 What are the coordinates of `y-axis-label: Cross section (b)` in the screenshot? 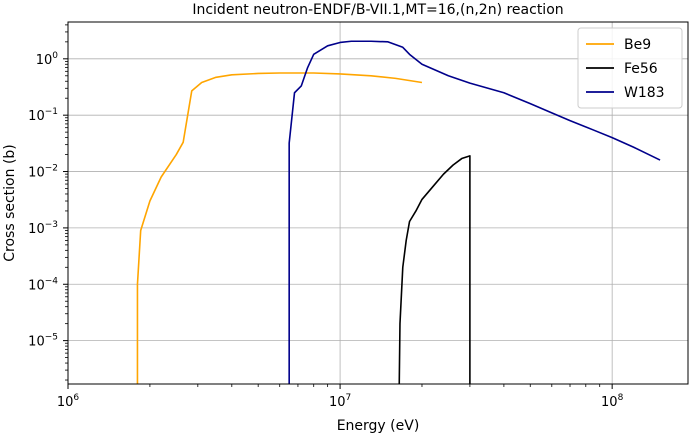 It's located at (10, 203).